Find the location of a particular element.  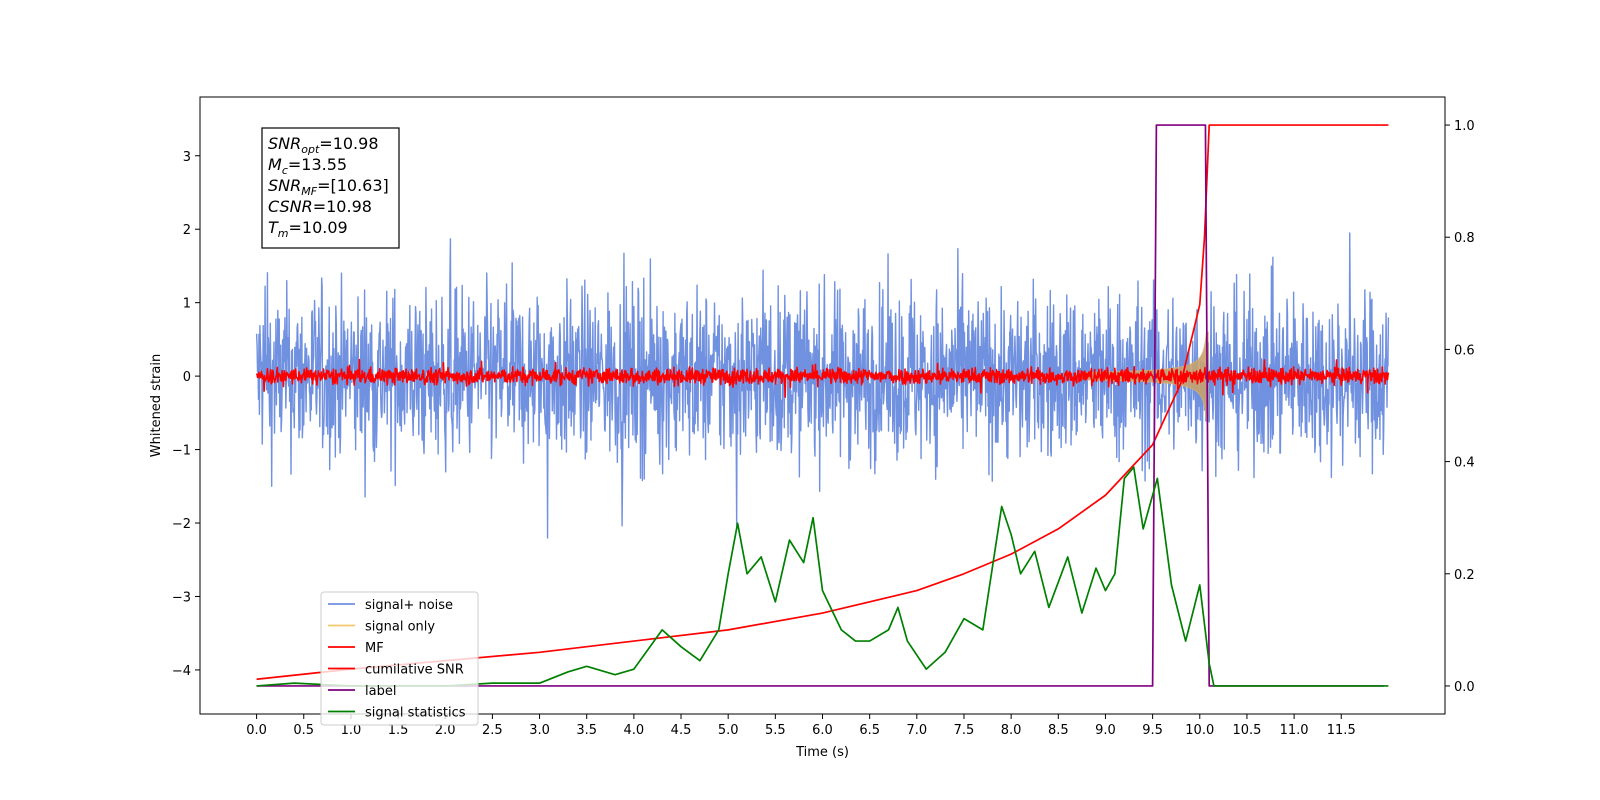

annotation-subscript: c is located at coordinates (285, 170).